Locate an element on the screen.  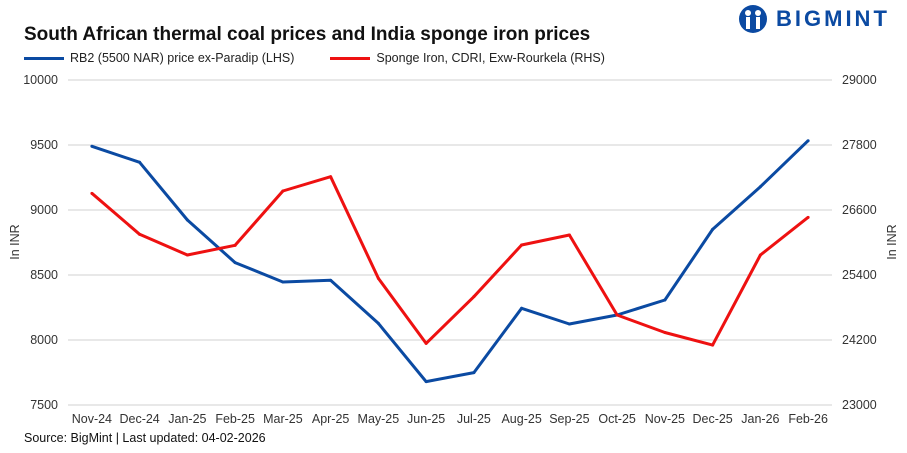
x-tick: Mar-25 is located at coordinates (283, 419).